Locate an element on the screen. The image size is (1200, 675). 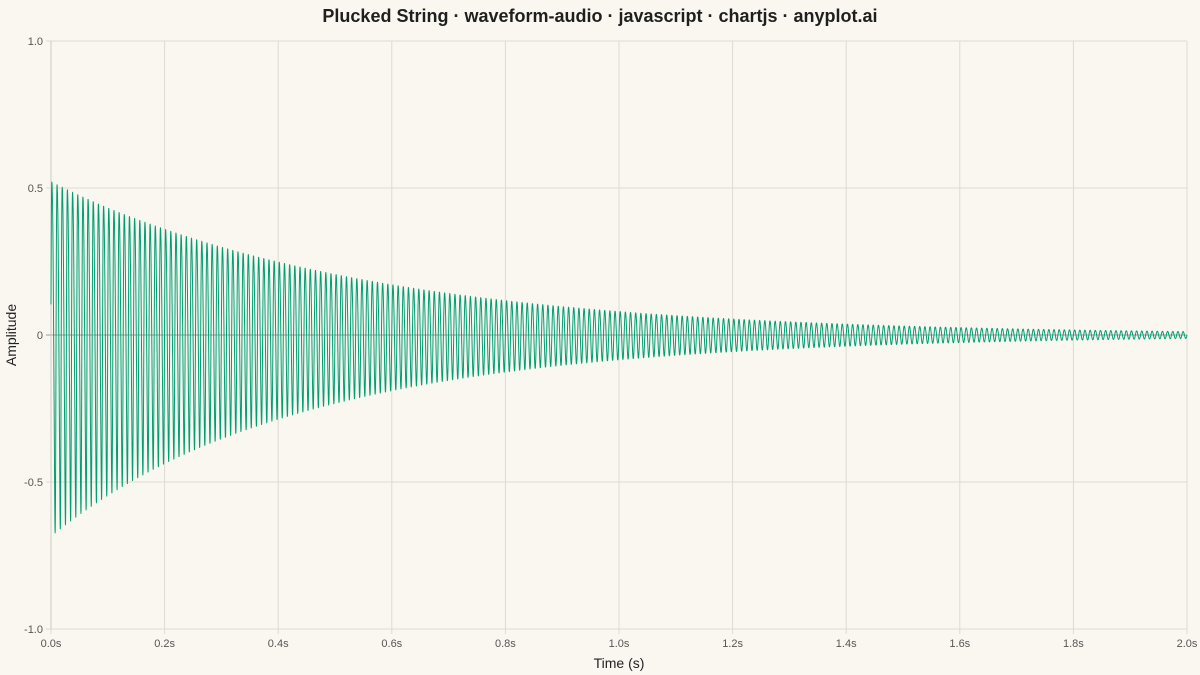
x-tick-label: 1.4s is located at coordinates (846, 644).